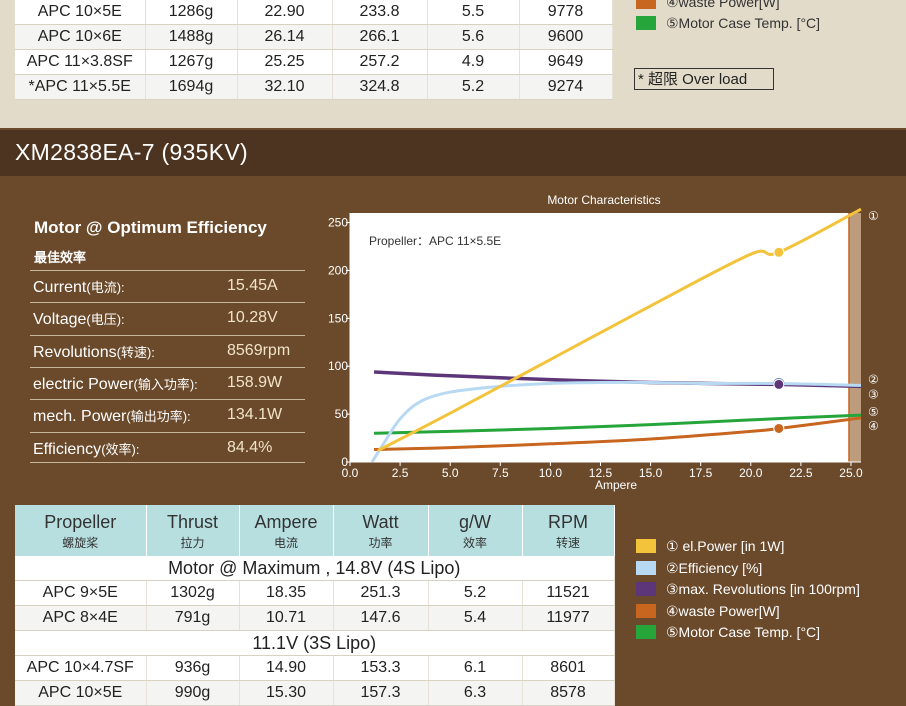  I want to click on optimum-label-en: mech. Power, so click(80, 417).